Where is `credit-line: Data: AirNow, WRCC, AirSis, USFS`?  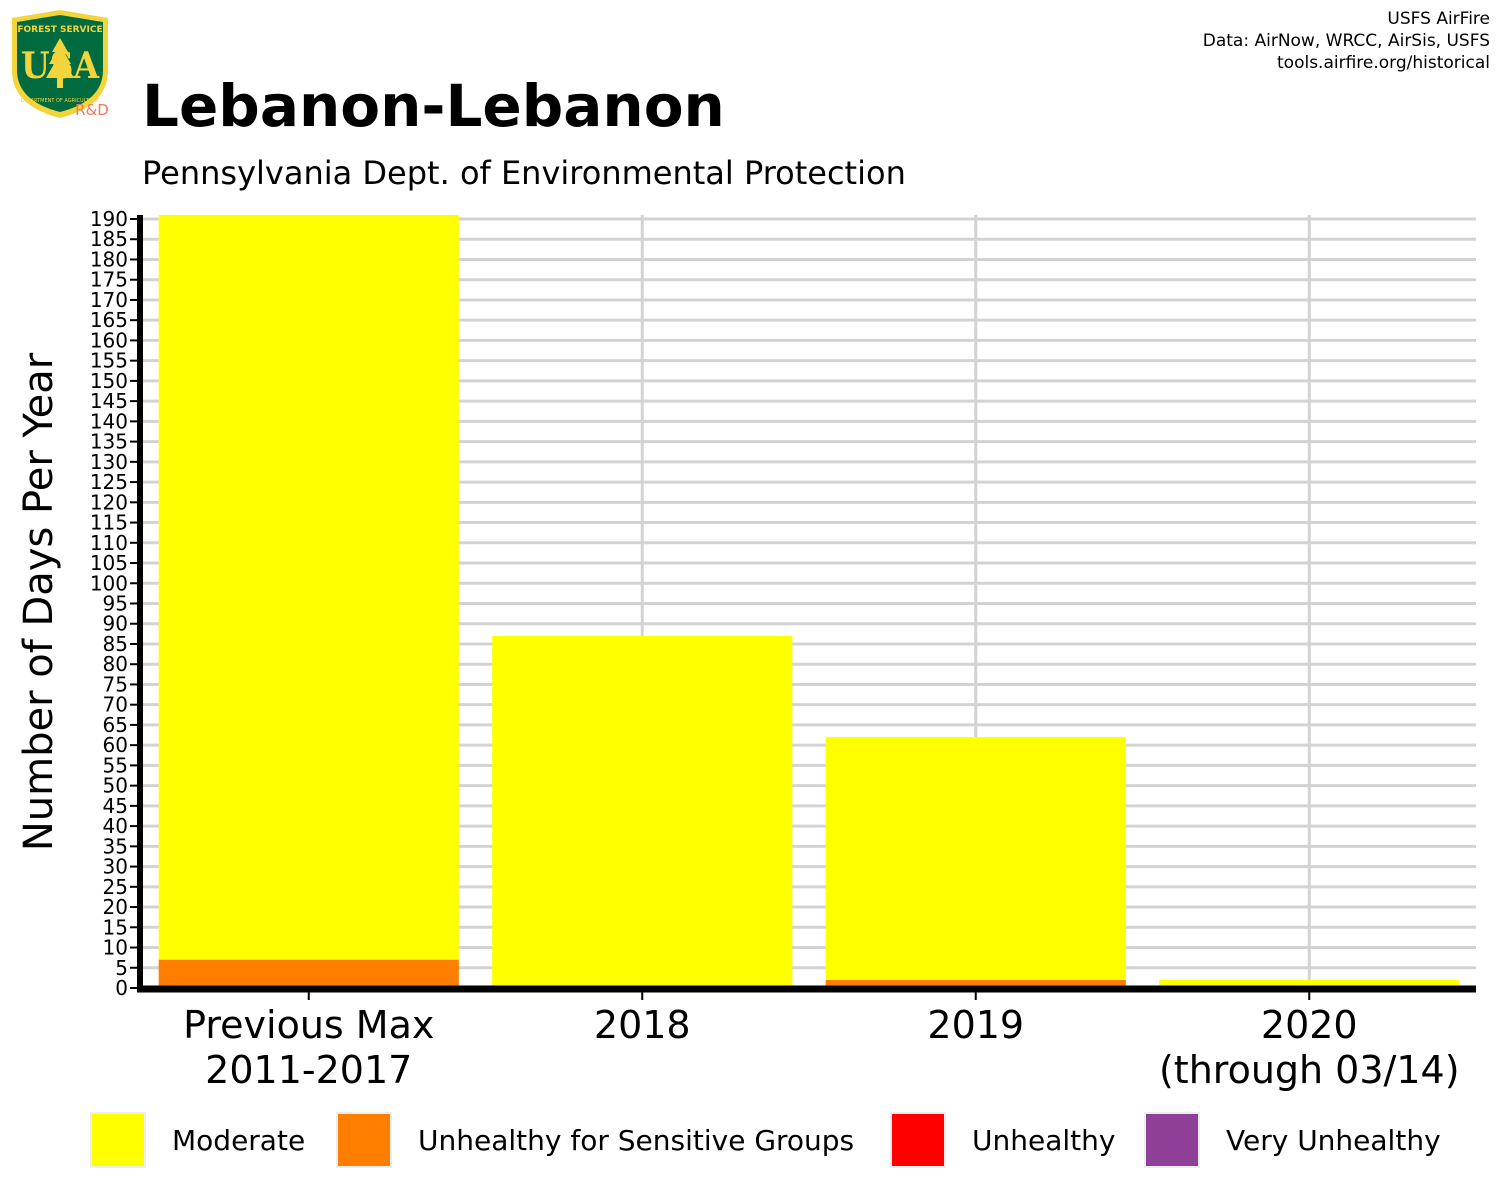 credit-line: Data: AirNow, WRCC, AirSis, USFS is located at coordinates (1346, 41).